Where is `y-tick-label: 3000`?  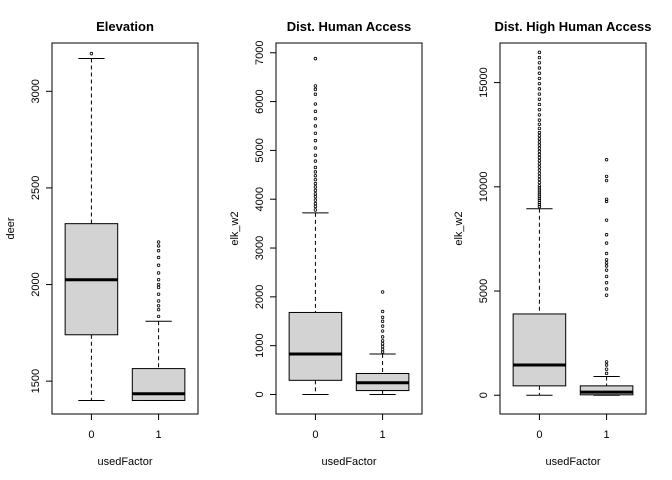 y-tick-label: 3000 is located at coordinates (36, 91).